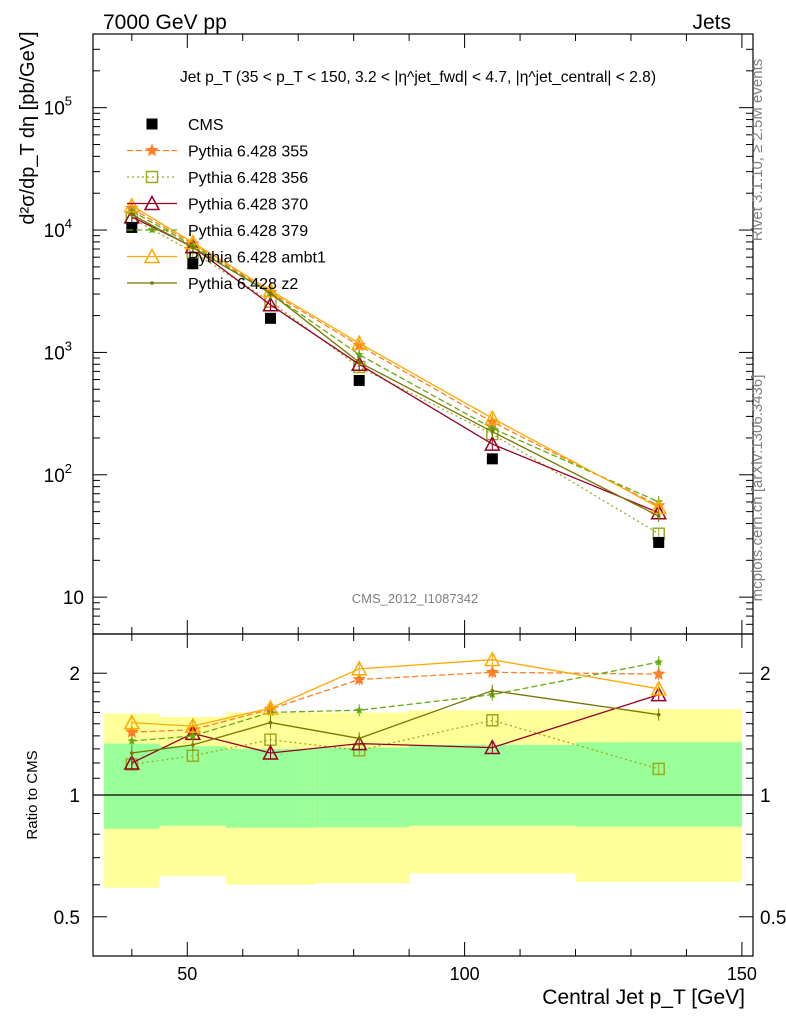  I want to click on ratio-y-tick-label: 2, so click(74, 674).